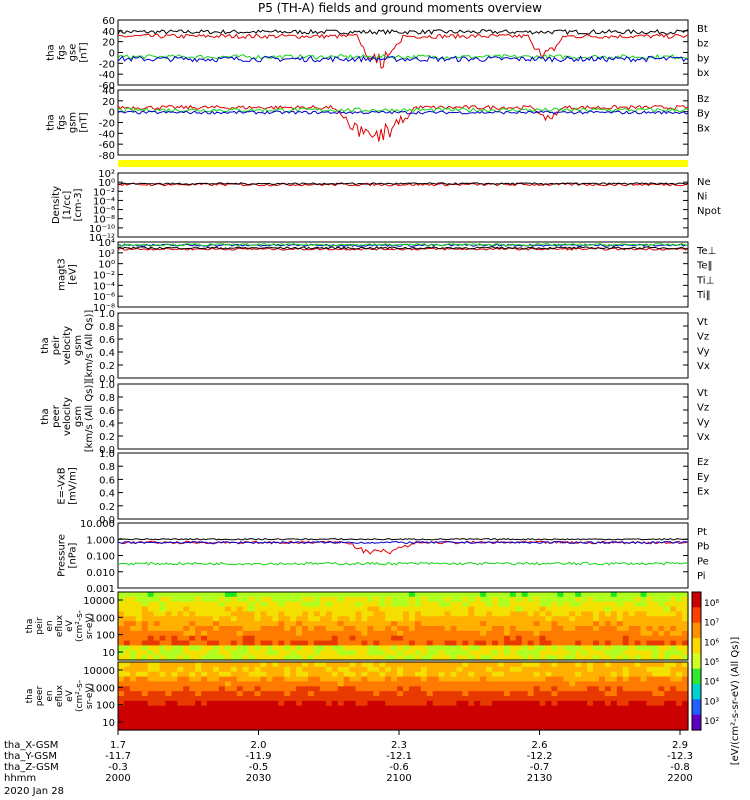 The width and height of the screenshot is (750, 800). What do you see at coordinates (679, 778) in the screenshot?
I see `xtick-label-hhmm: 2200` at bounding box center [679, 778].